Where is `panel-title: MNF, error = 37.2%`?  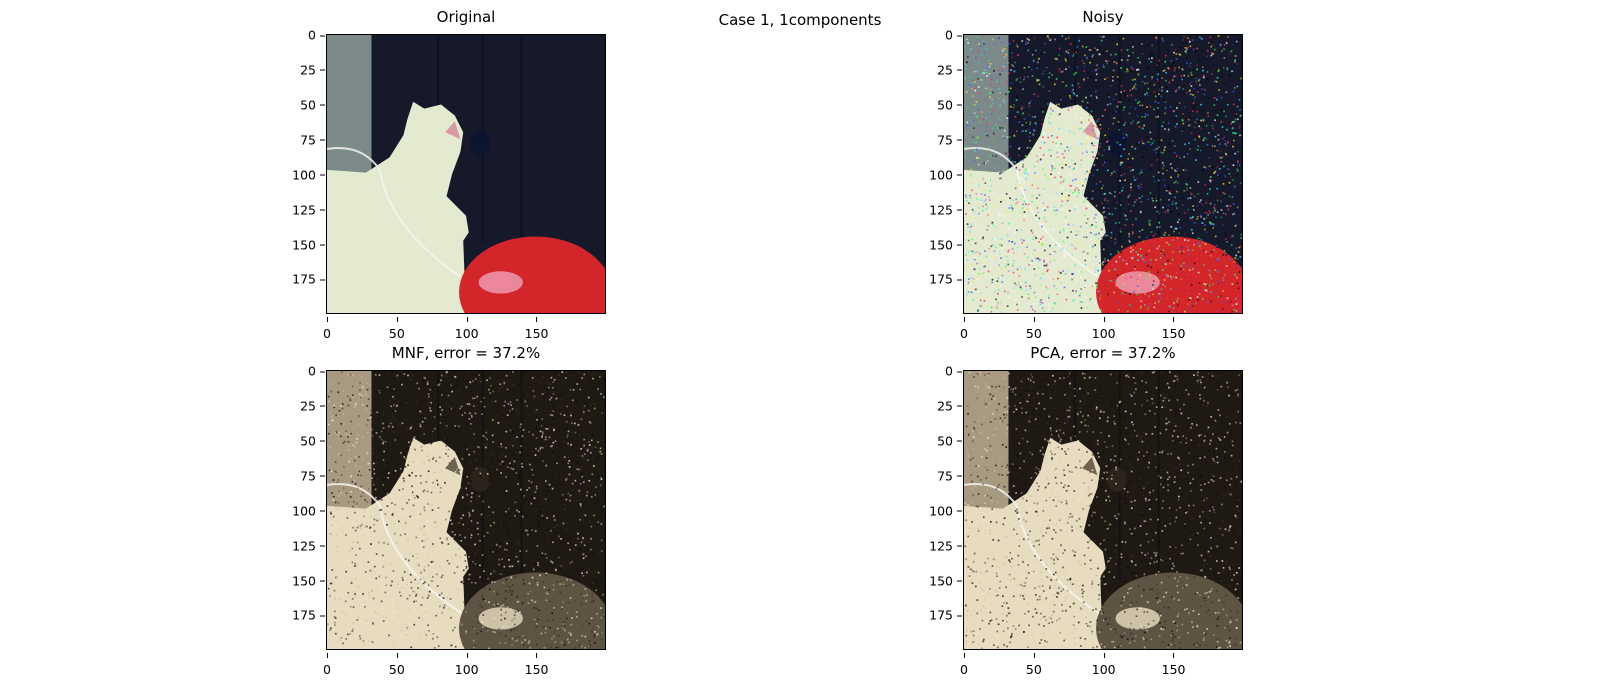
panel-title: MNF, error = 37.2% is located at coordinates (466, 353).